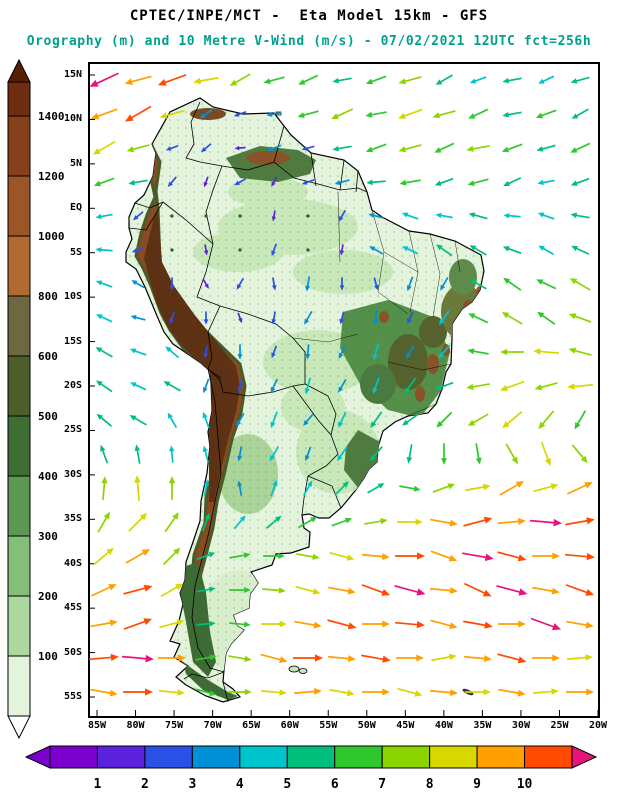 The image size is (618, 800). I want to click on lat-label: 55S, so click(72, 697).